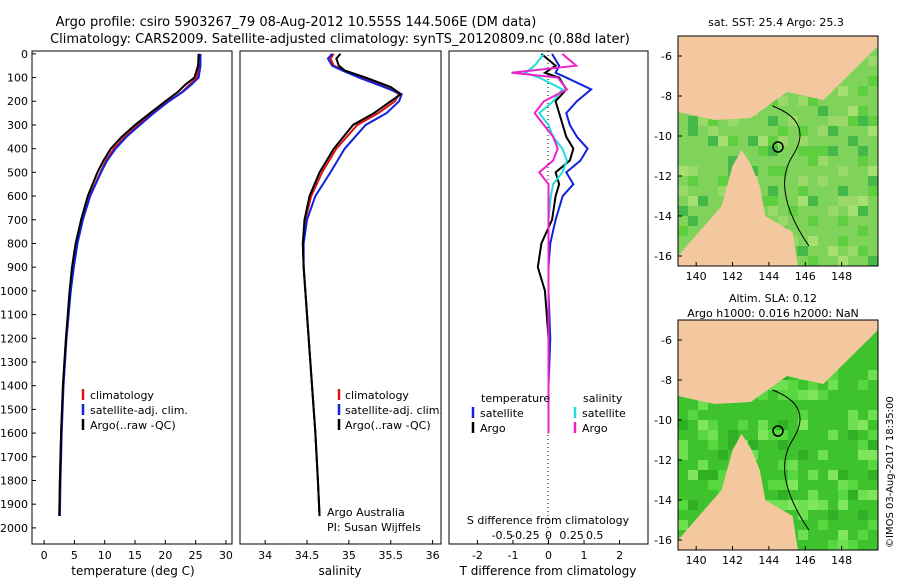 This screenshot has width=900, height=580. What do you see at coordinates (548, 520) in the screenshot?
I see `s-diff-label: S difference from climatology` at bounding box center [548, 520].